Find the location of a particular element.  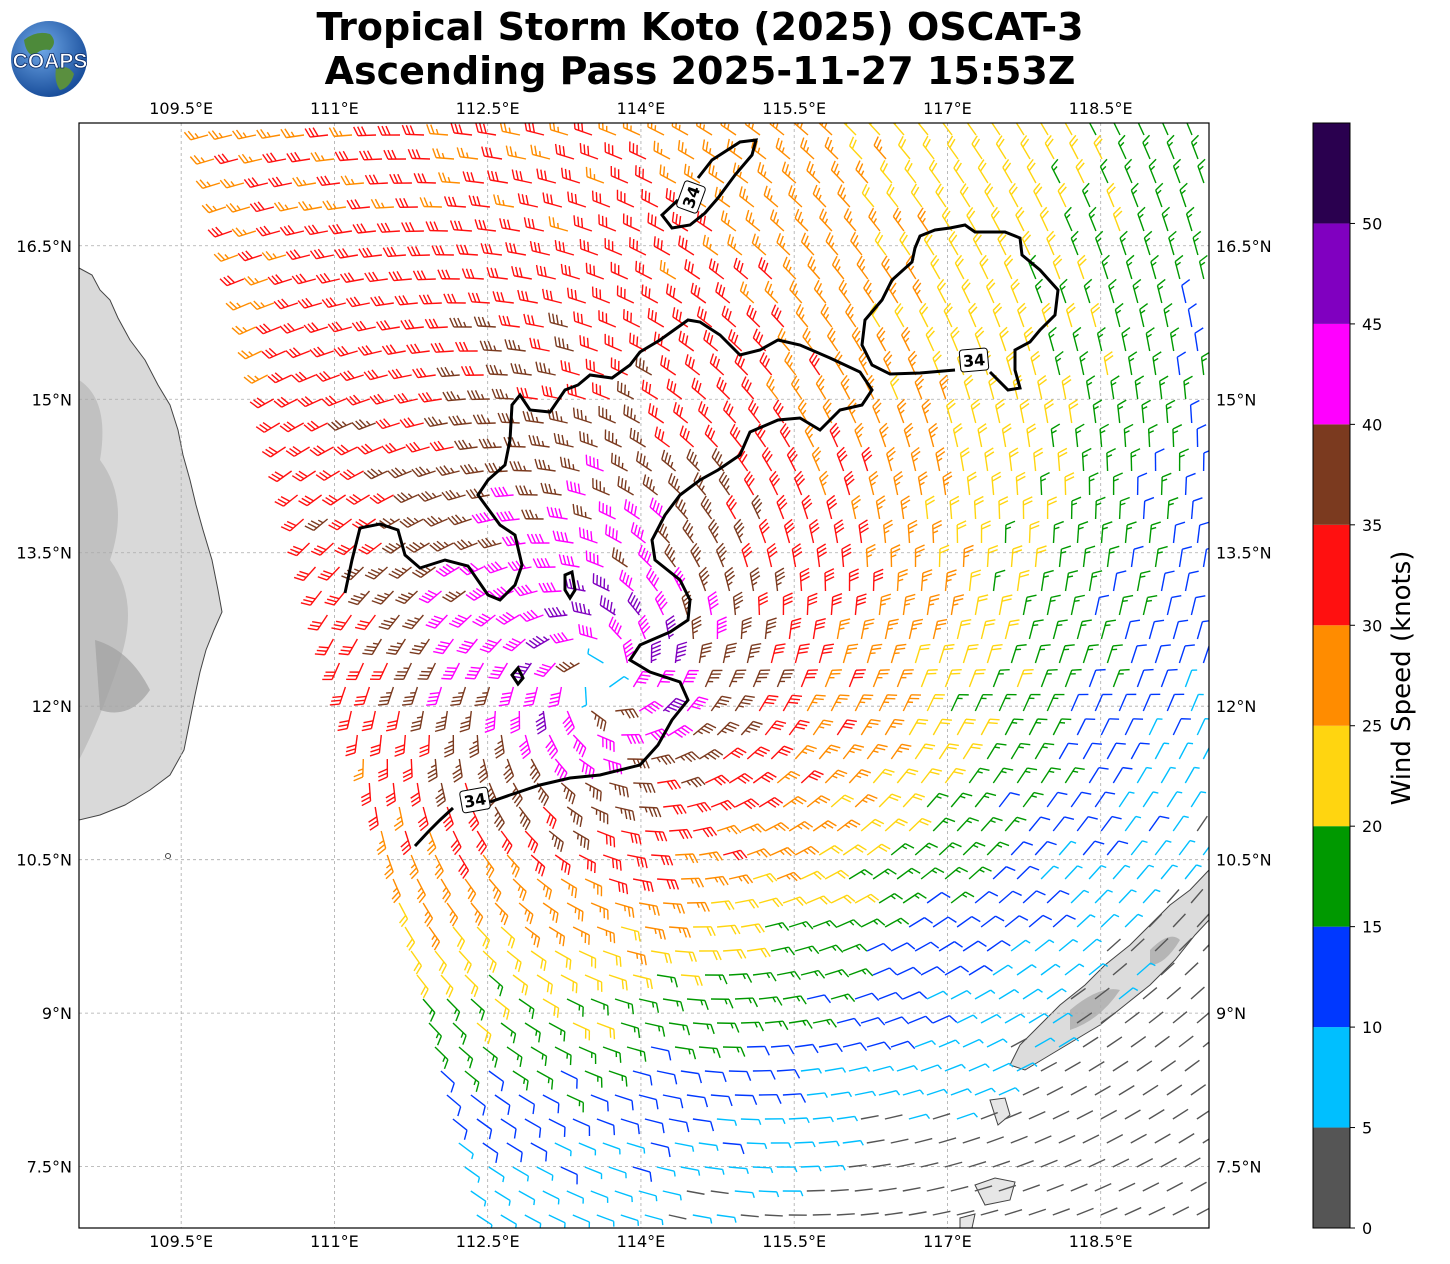

lat-tick-label: 10.5°N is located at coordinates (44, 860).